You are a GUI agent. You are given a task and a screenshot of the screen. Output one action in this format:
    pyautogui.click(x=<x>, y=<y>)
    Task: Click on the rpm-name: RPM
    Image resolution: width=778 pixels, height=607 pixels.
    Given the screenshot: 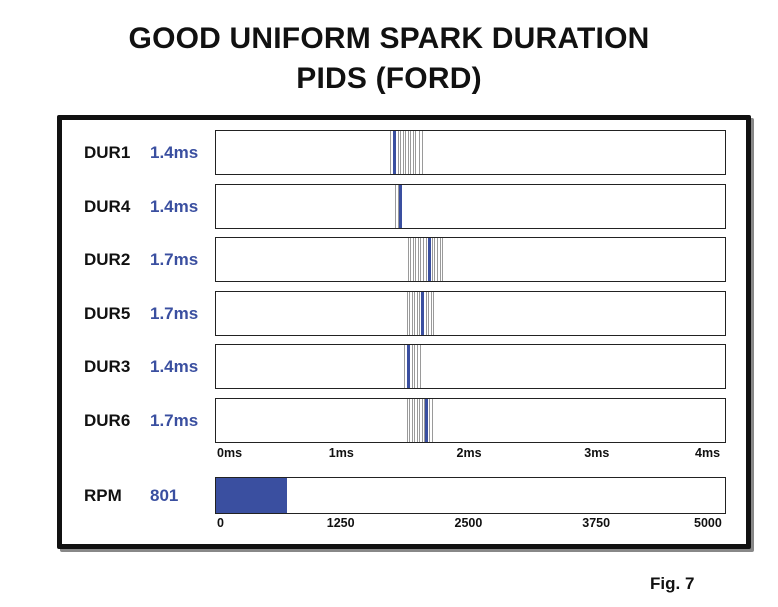 What is the action you would take?
    pyautogui.click(x=103, y=495)
    